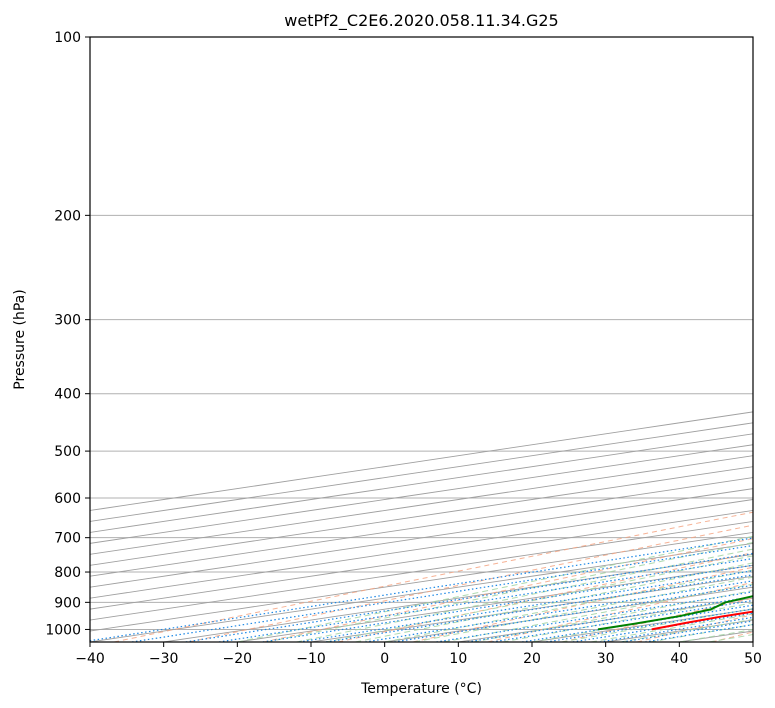 The width and height of the screenshot is (775, 708). Describe the element at coordinates (67, 38) in the screenshot. I see `y-tick-label: 100` at that location.